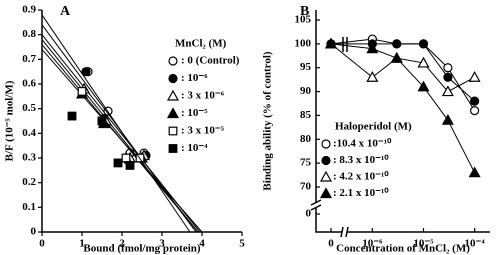  I want to click on x-axis-label: Bound (fmol/mg protein), so click(141, 249).